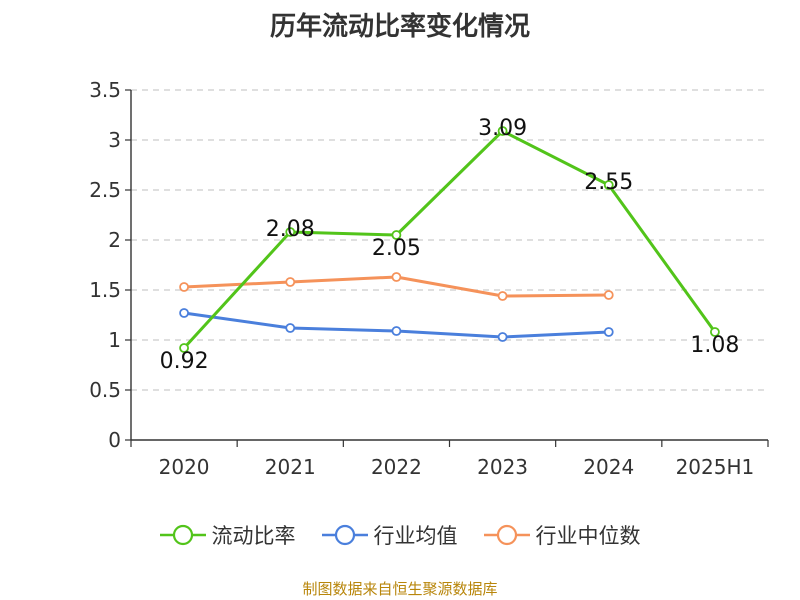  What do you see at coordinates (114, 140) in the screenshot?
I see `y-tick-label: 3` at bounding box center [114, 140].